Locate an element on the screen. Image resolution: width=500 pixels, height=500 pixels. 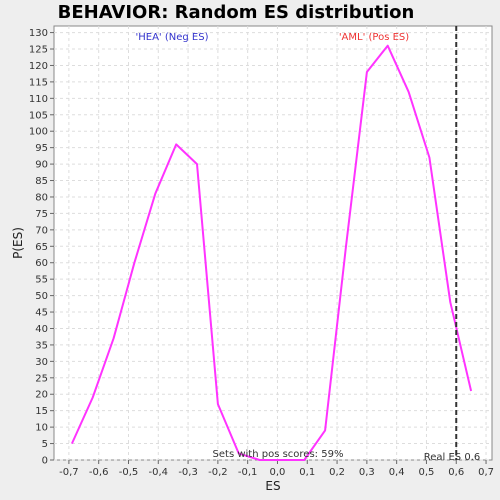
x-tick-label: 0,6 is located at coordinates (456, 472).